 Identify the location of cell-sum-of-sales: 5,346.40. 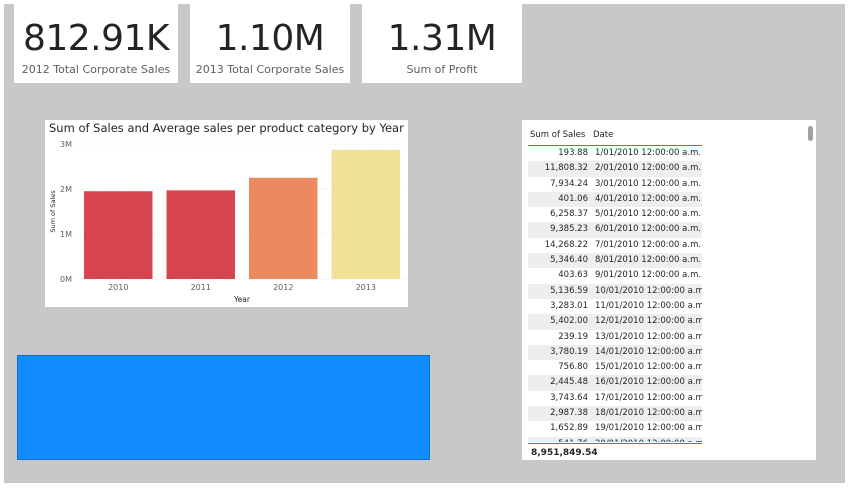
(569, 260).